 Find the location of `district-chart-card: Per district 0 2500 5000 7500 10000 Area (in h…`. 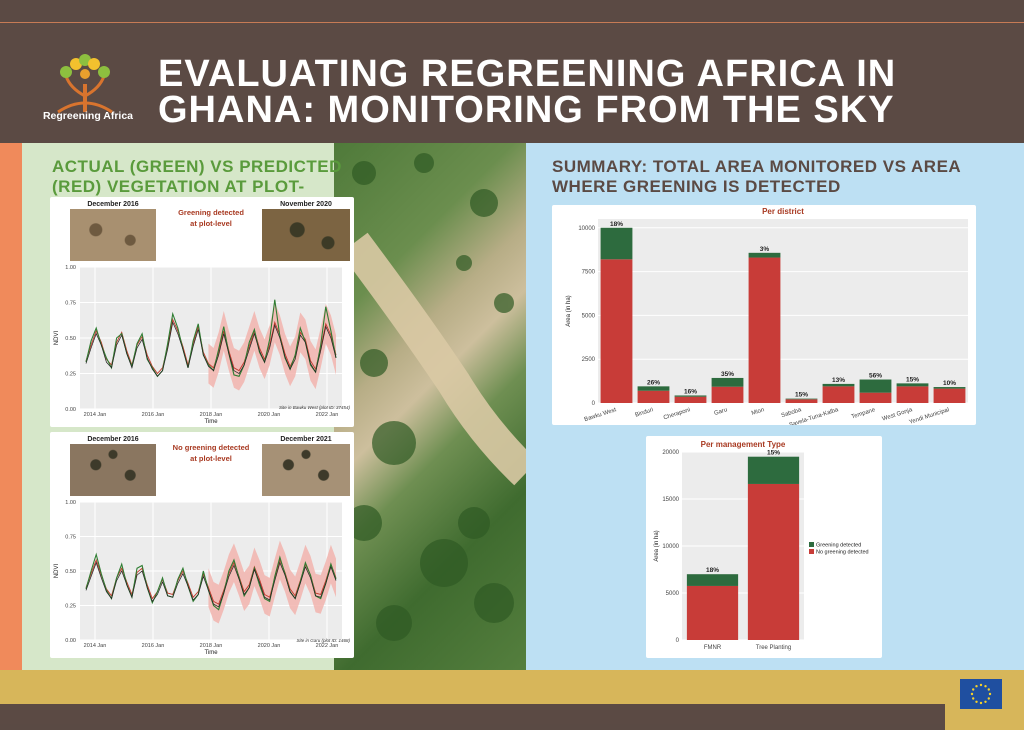

district-chart-card: Per district 0 2500 5000 7500 10000 Area (in h… is located at coordinates (764, 317).